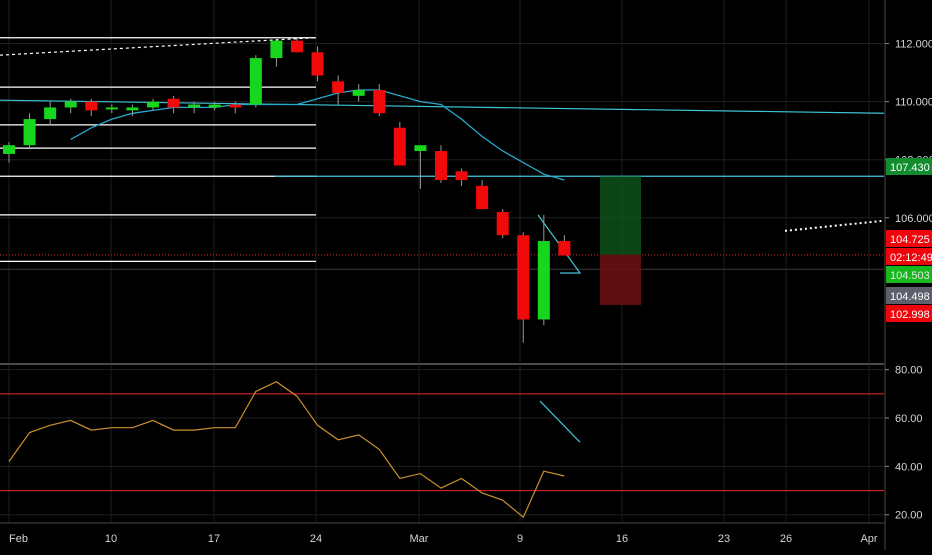 The width and height of the screenshot is (932, 555). What do you see at coordinates (520, 539) in the screenshot?
I see `time-tick-label: 9` at bounding box center [520, 539].